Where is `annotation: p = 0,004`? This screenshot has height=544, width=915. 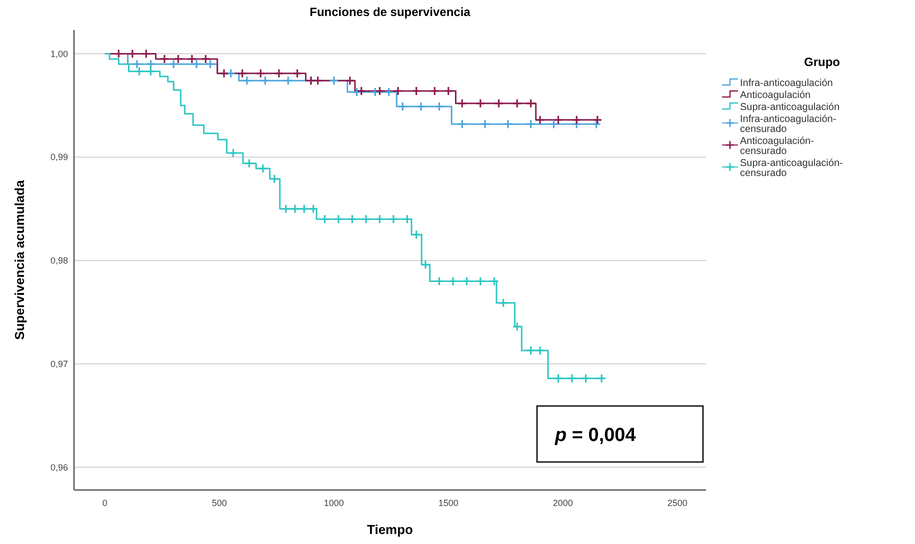
annotation: p = 0,004 is located at coordinates (595, 435).